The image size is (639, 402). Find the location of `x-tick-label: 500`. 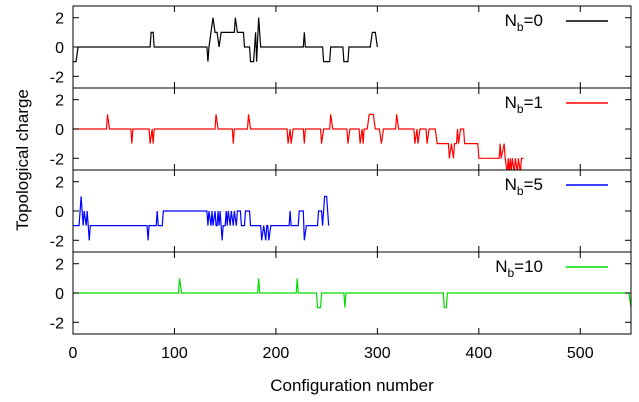

x-tick-label: 500 is located at coordinates (580, 353).